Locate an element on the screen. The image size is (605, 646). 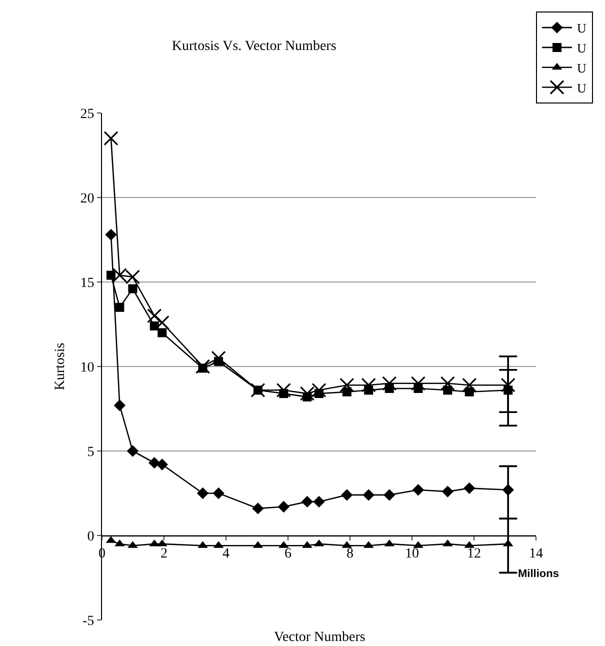
x-tick-label: 4 is located at coordinates (226, 554).